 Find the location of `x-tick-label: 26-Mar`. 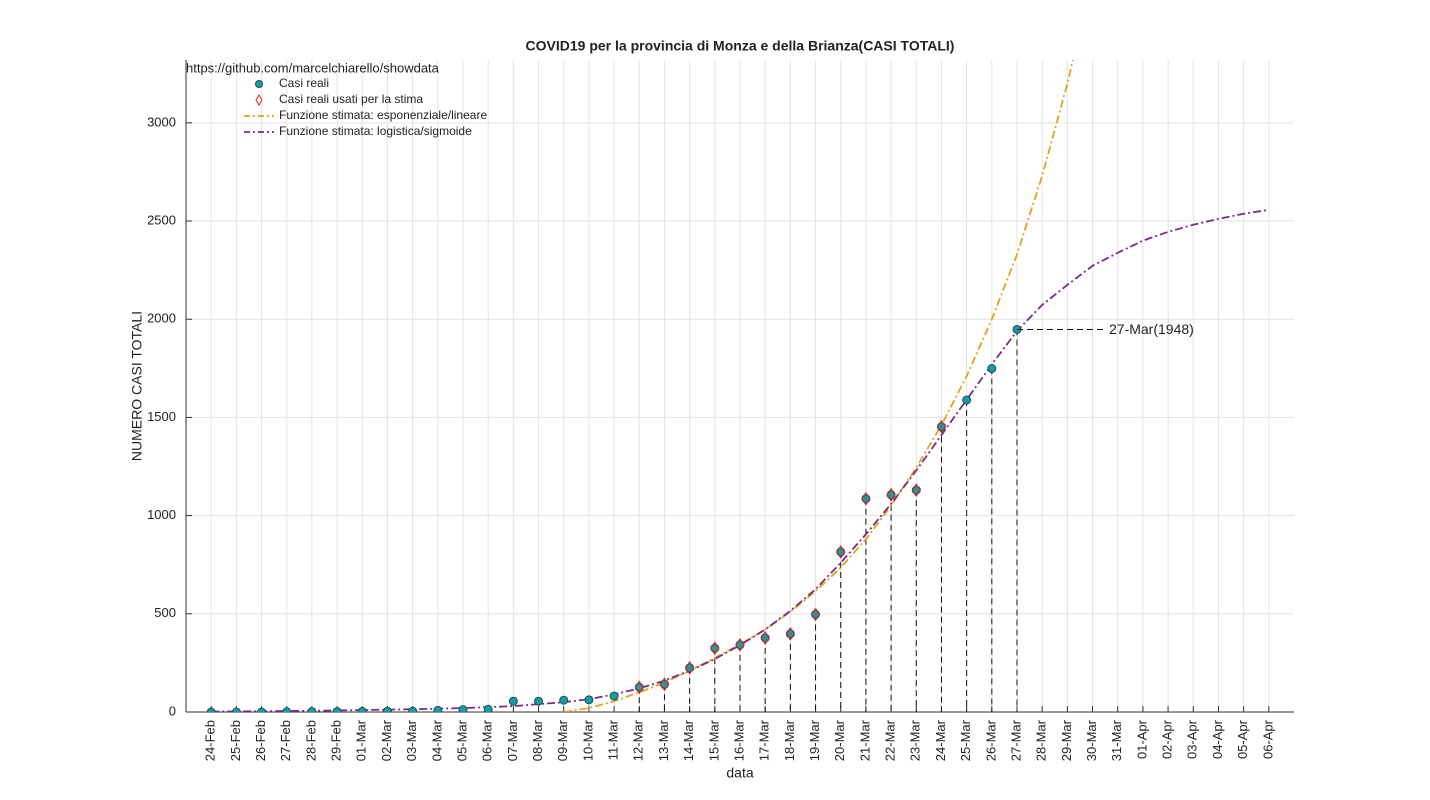

x-tick-label: 26-Mar is located at coordinates (990, 740).